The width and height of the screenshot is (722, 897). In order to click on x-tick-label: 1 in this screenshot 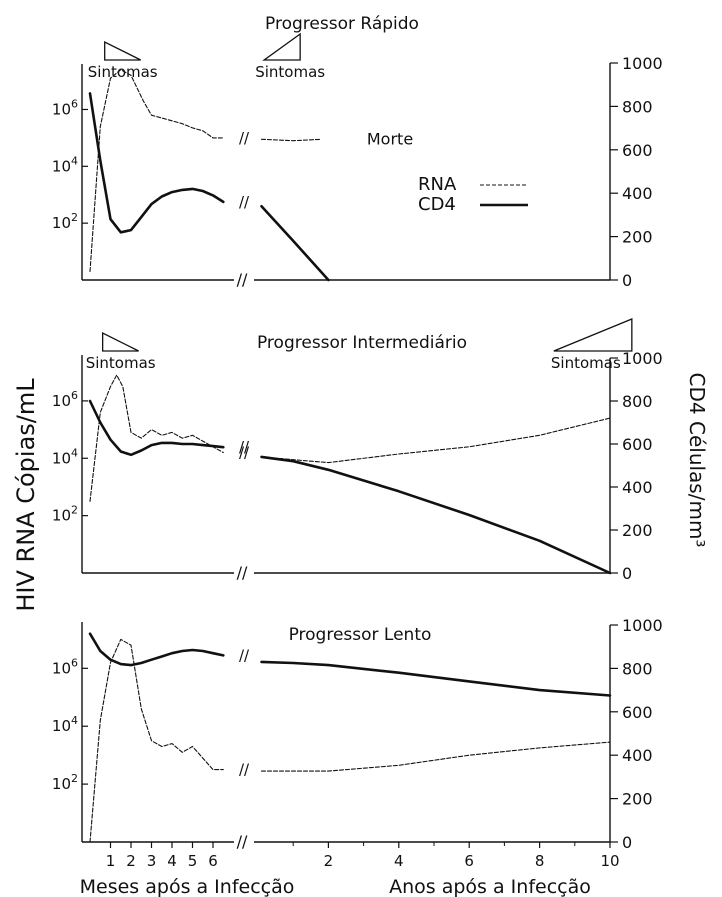, I will do `click(111, 861)`.